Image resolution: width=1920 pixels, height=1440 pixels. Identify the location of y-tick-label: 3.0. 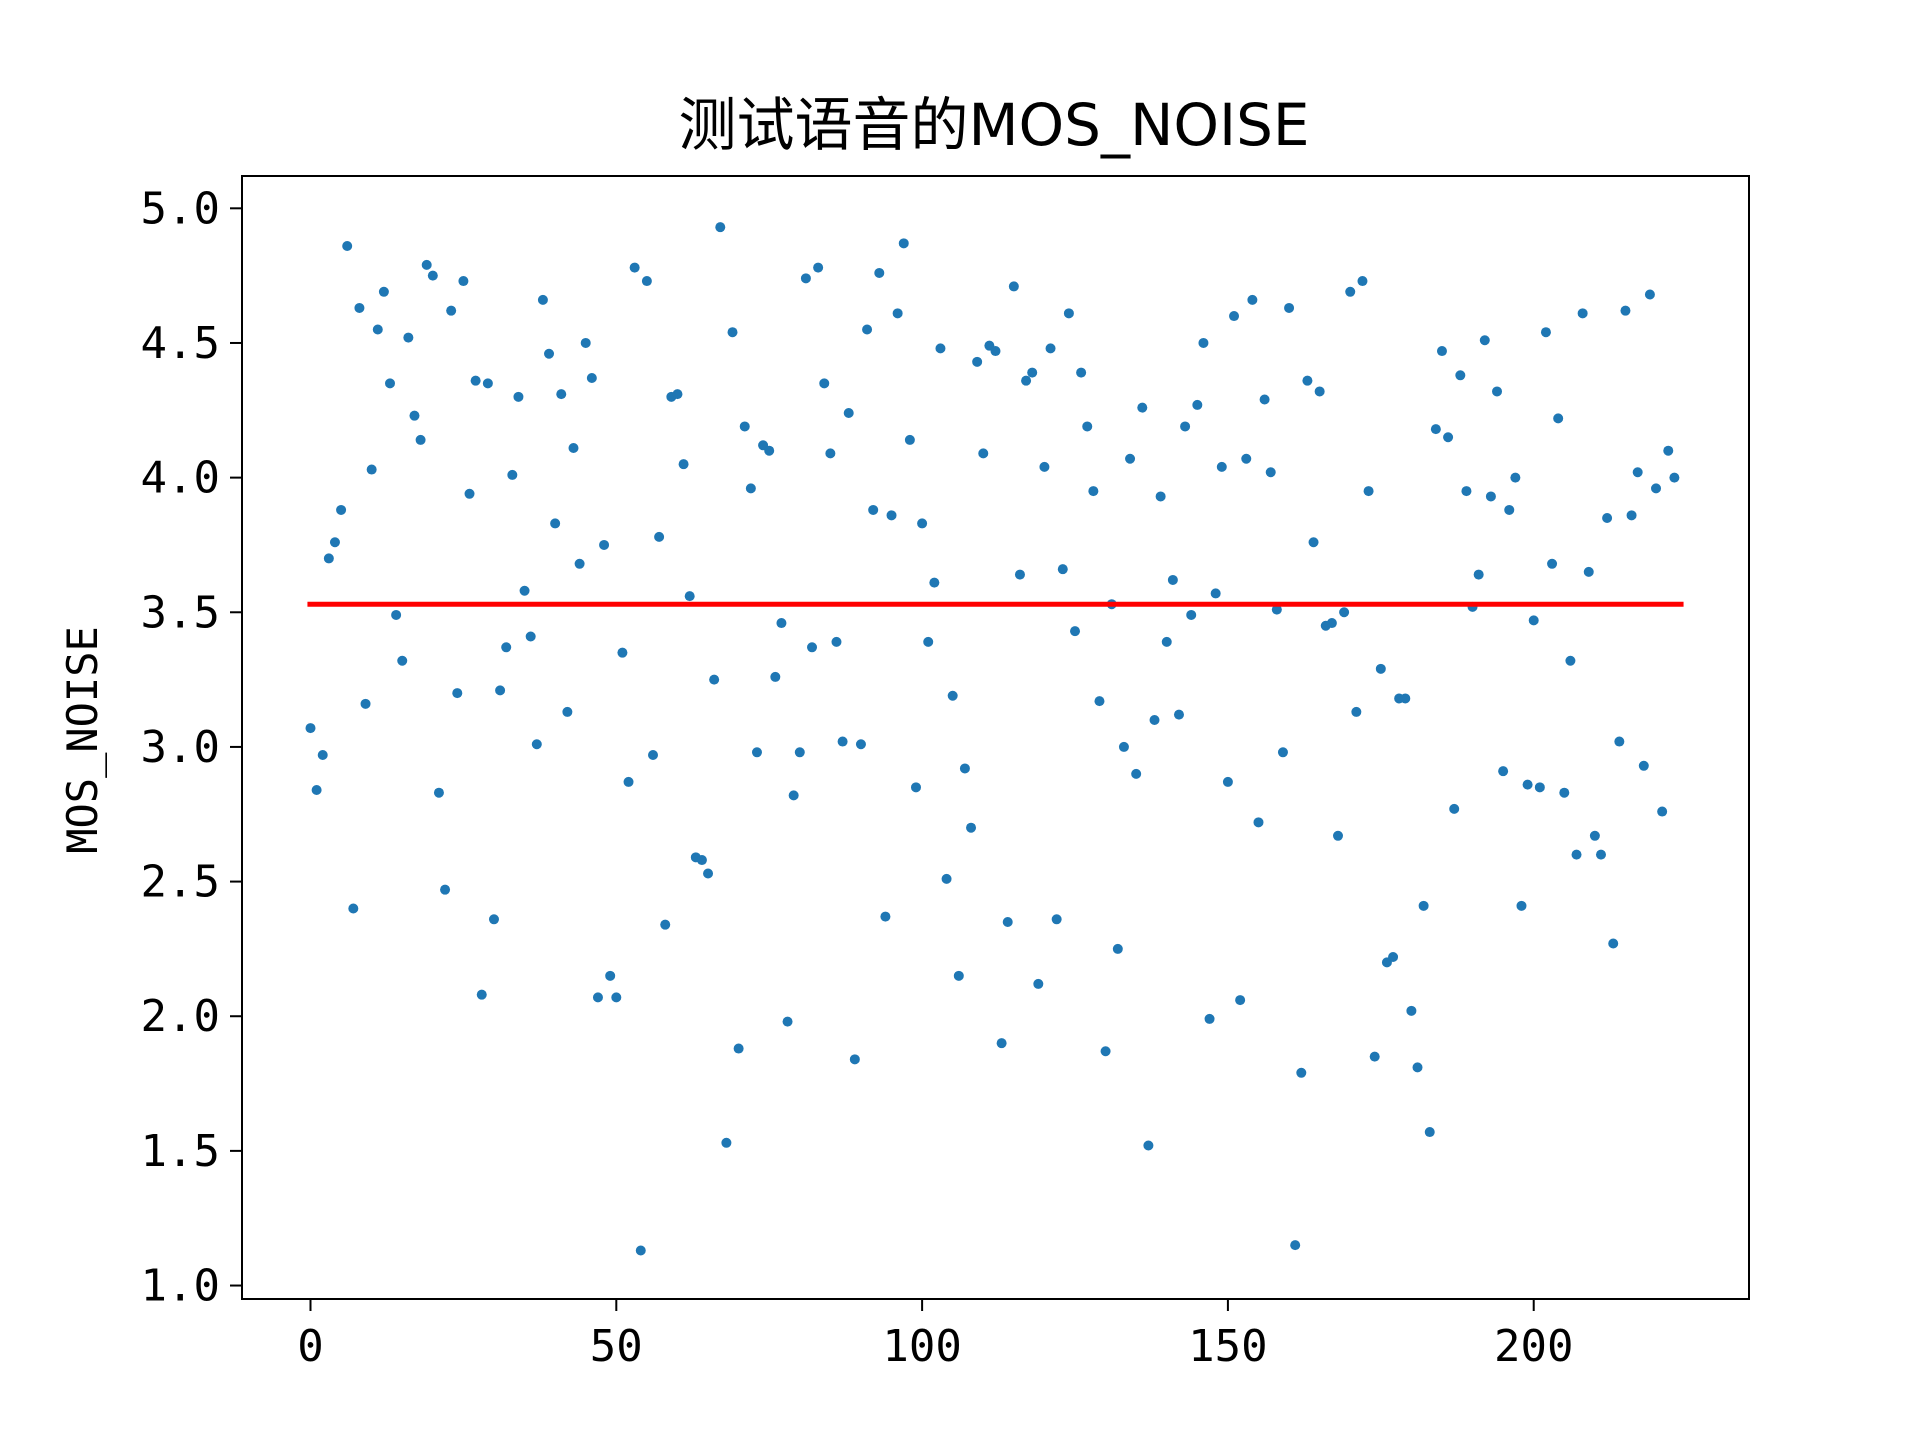
(180, 747).